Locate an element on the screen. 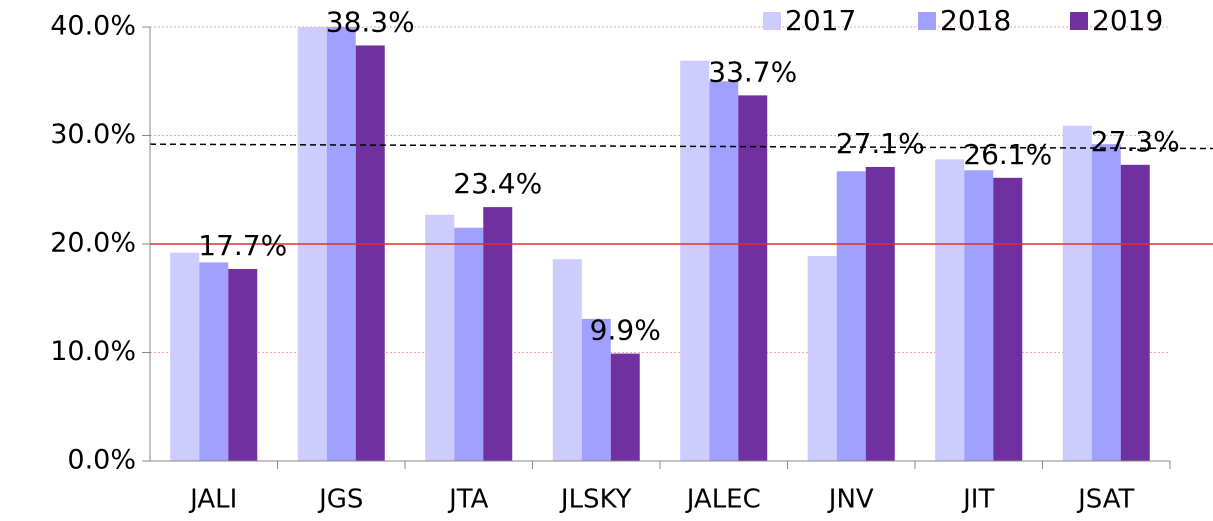 The width and height of the screenshot is (1213, 521). y-tick-label: 40.0% is located at coordinates (93, 26).